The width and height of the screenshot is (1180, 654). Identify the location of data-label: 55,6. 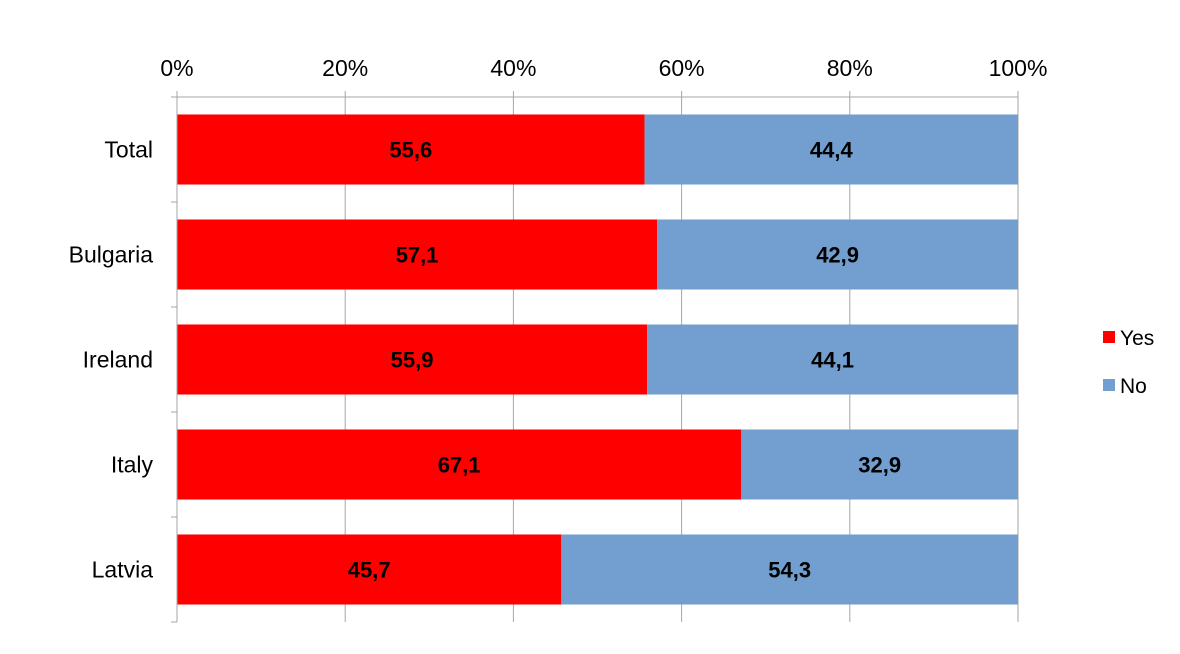
(410, 150).